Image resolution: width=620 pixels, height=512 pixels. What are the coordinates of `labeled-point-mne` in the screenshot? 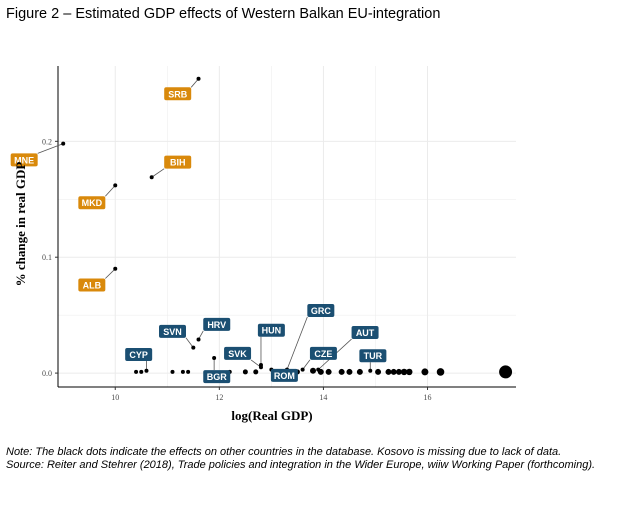 It's located at (63, 143).